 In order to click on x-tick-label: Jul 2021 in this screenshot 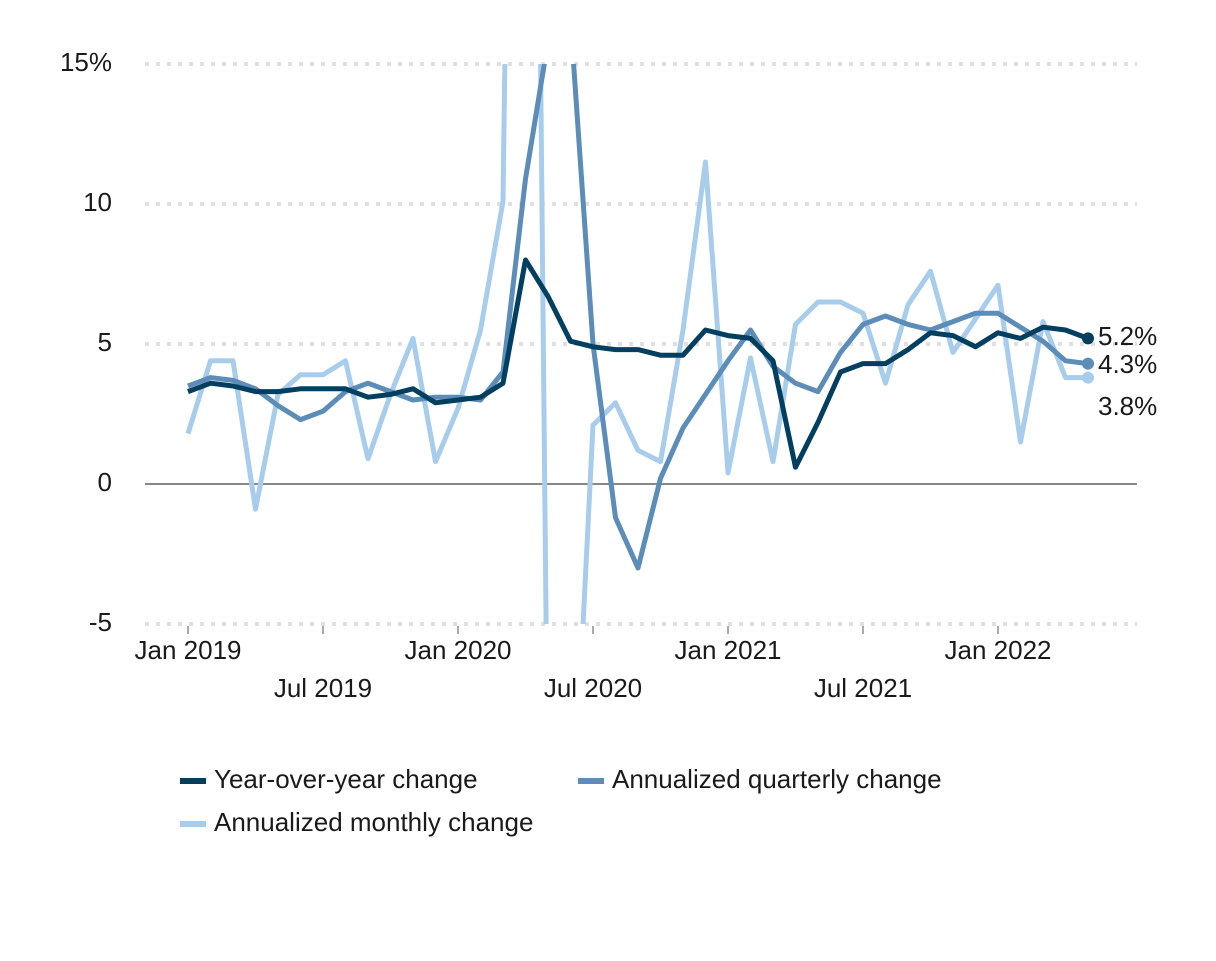, I will do `click(863, 688)`.